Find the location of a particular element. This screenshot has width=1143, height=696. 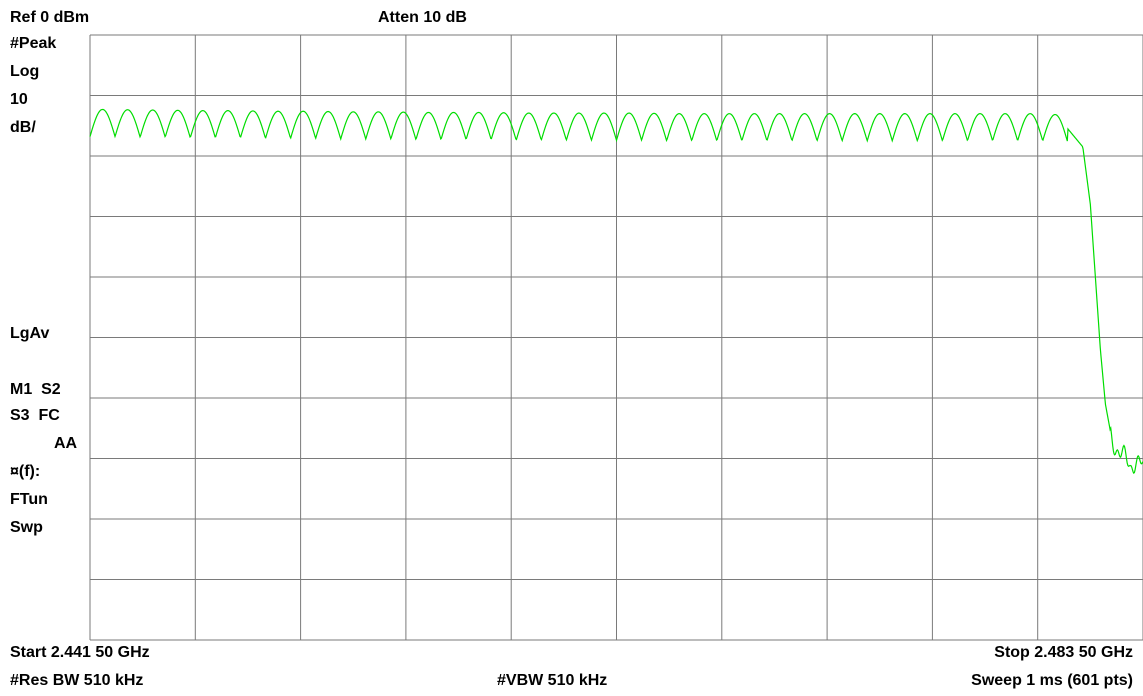

scale-unit-label: dB/ is located at coordinates (23, 127).